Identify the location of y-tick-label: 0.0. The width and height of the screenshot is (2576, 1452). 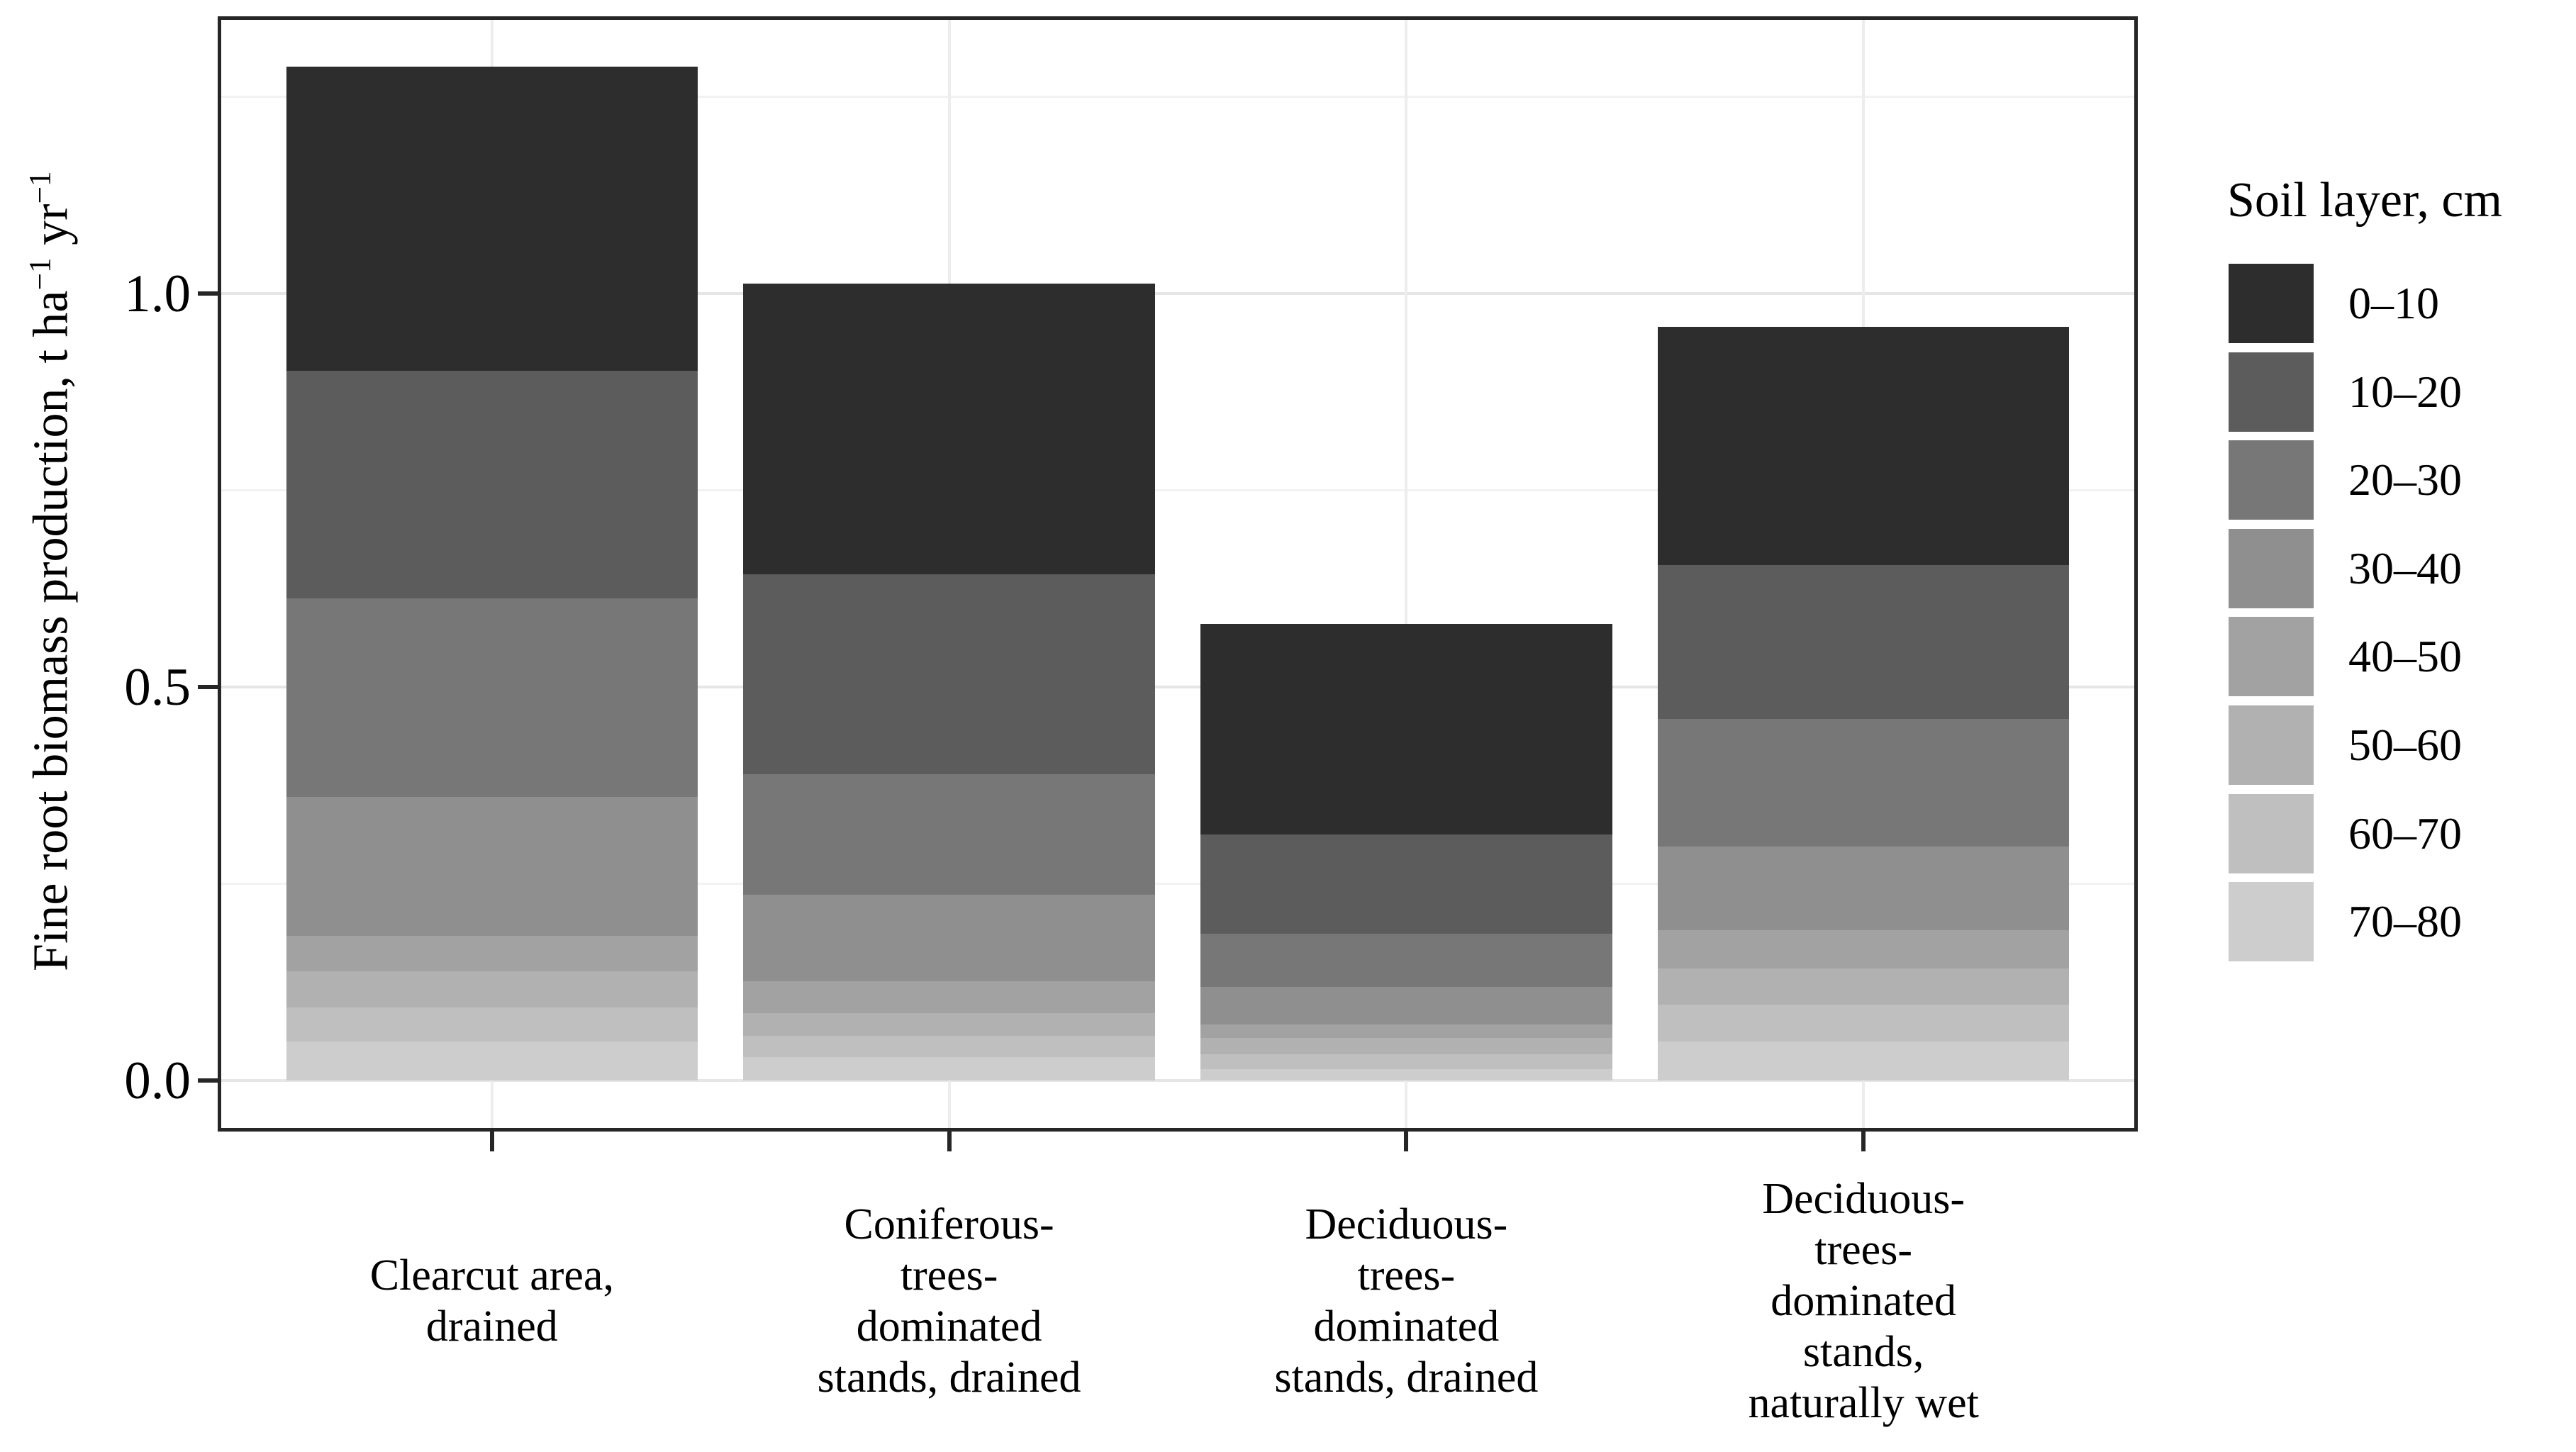
(157, 1080).